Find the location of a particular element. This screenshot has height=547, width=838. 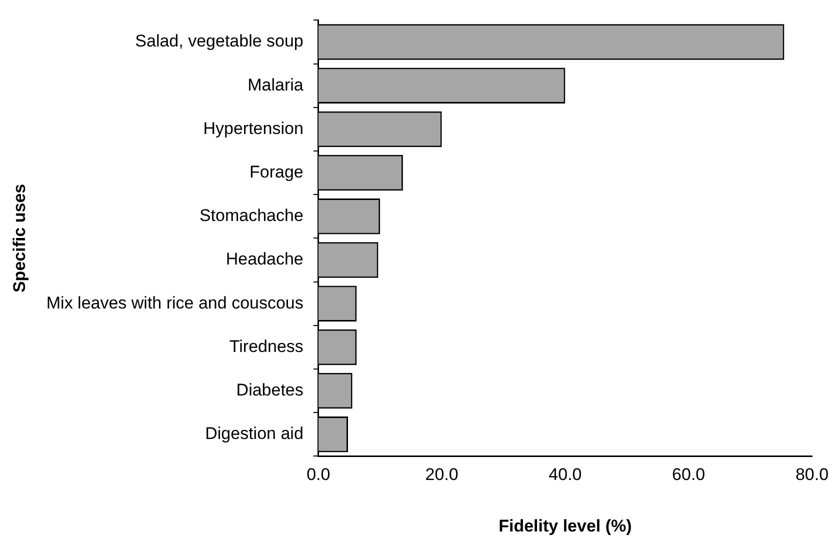

x-tick-label: 0.0 is located at coordinates (318, 474).